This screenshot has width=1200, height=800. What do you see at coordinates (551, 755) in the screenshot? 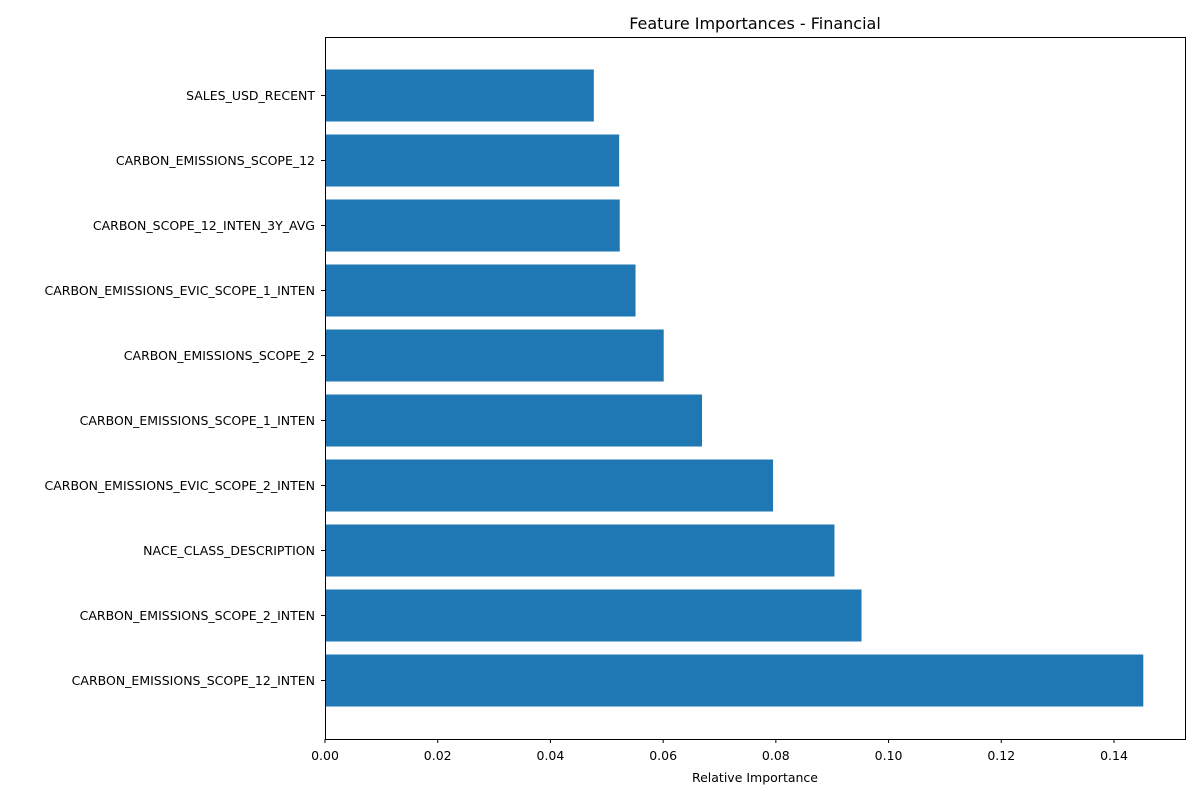
I see `x-tick-label: 0.04` at bounding box center [551, 755].